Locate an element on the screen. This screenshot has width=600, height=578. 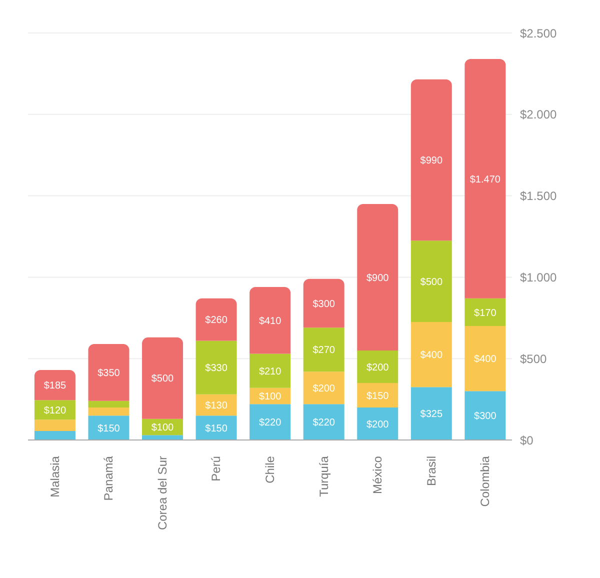
data-label: $330 is located at coordinates (216, 368).